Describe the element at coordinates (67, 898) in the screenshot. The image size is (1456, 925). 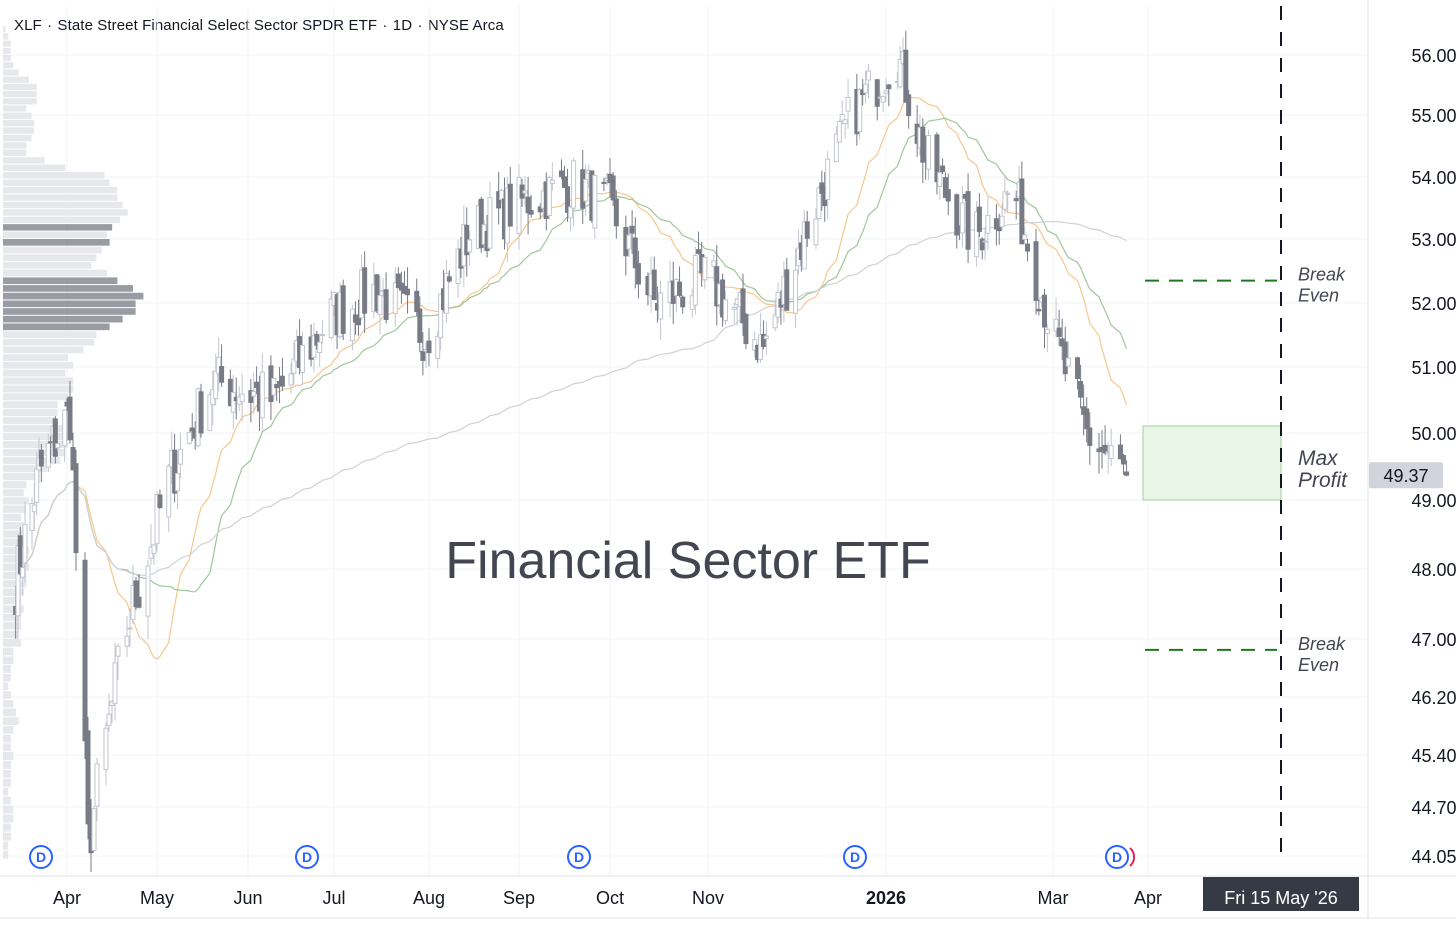
I see `time-tick-label: Apr` at that location.